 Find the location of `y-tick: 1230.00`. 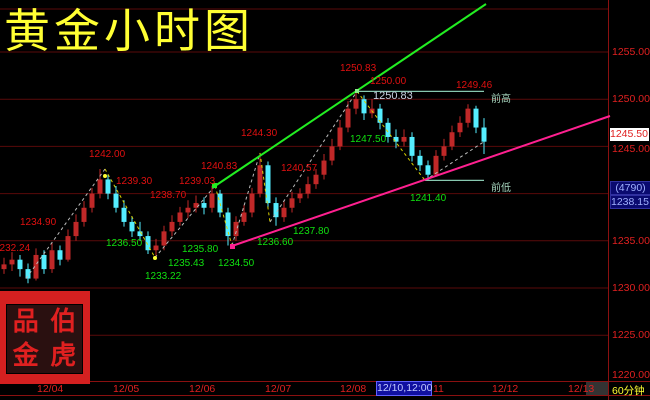

y-tick: 1230.00 is located at coordinates (631, 288).